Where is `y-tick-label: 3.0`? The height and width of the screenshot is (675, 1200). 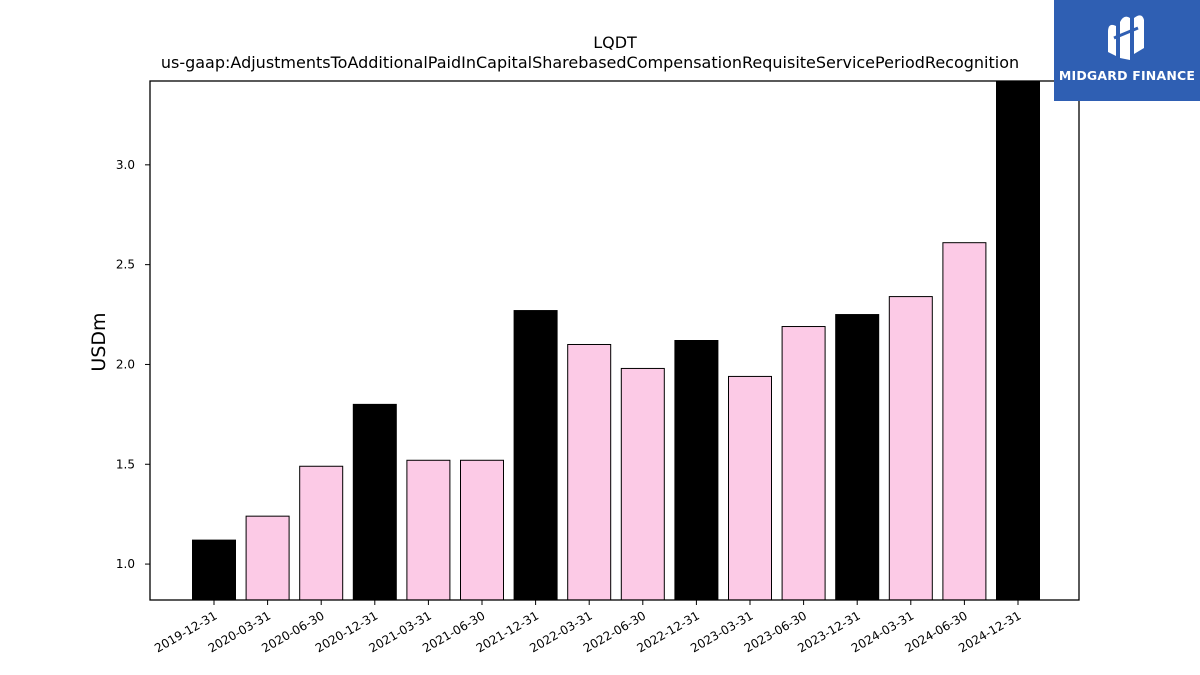 y-tick-label: 3.0 is located at coordinates (125, 165).